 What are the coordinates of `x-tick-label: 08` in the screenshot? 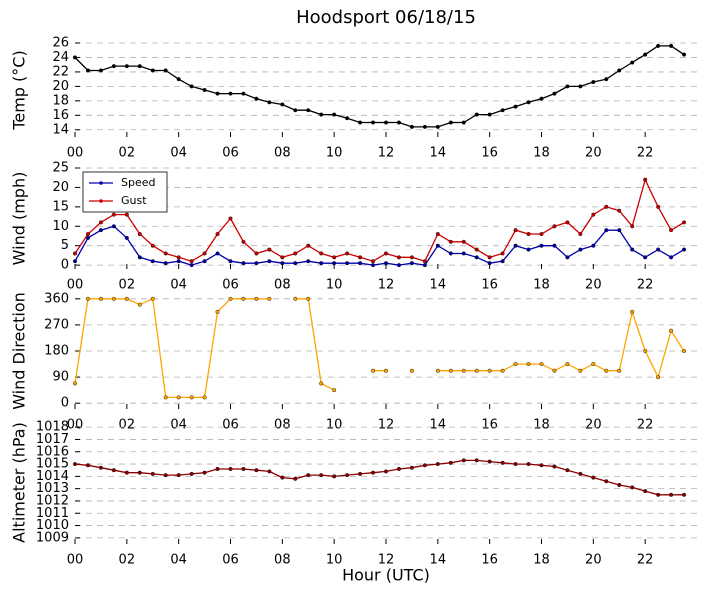 It's located at (282, 285).